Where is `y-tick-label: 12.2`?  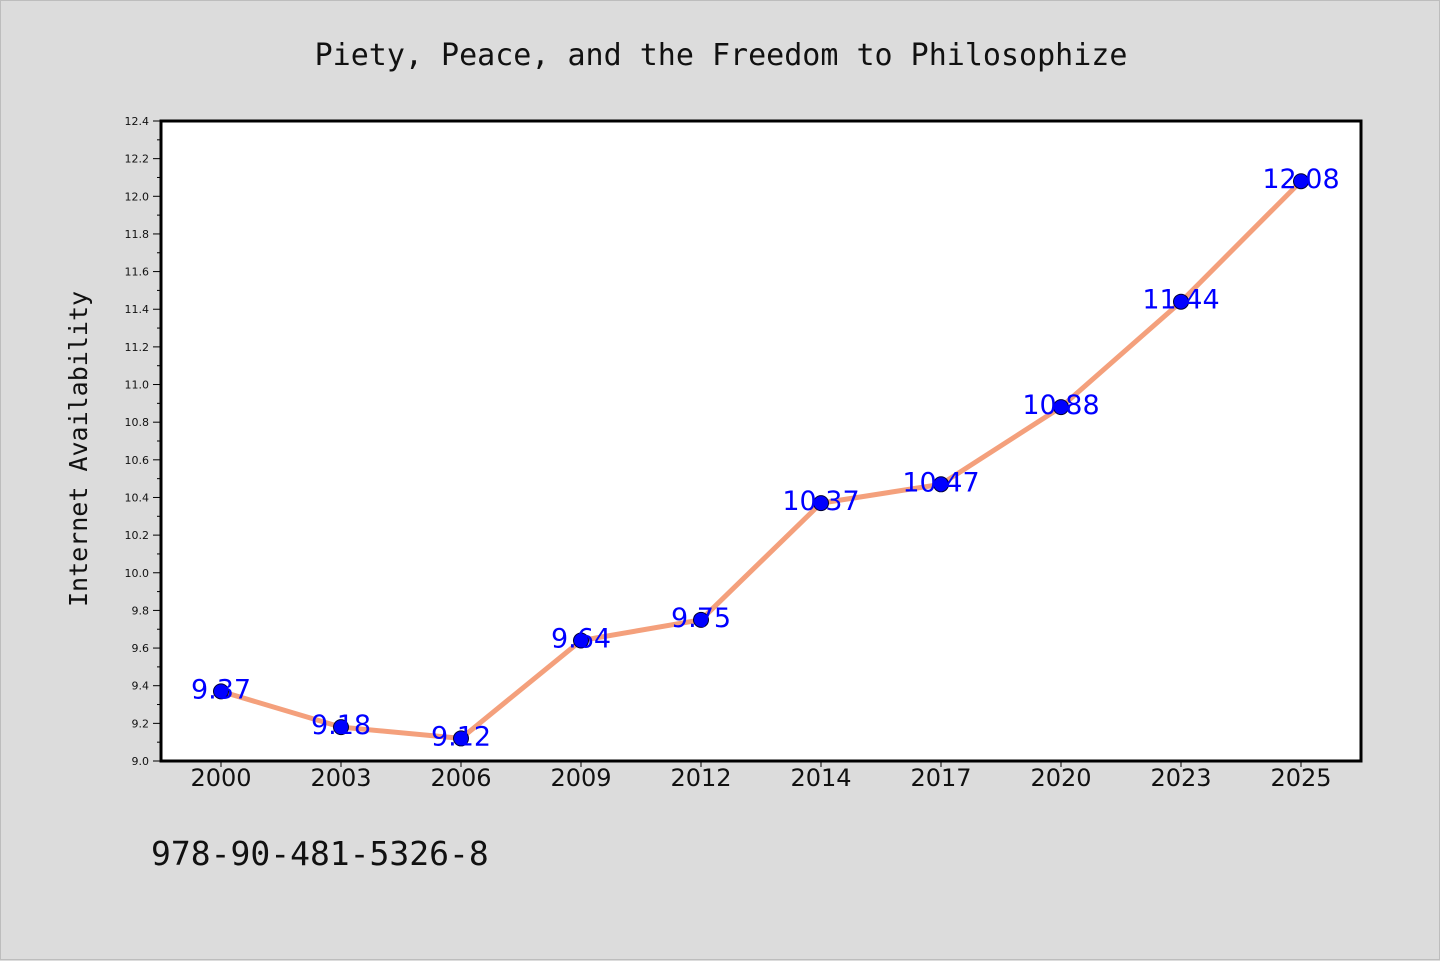
y-tick-label: 12.2 is located at coordinates (137, 159).